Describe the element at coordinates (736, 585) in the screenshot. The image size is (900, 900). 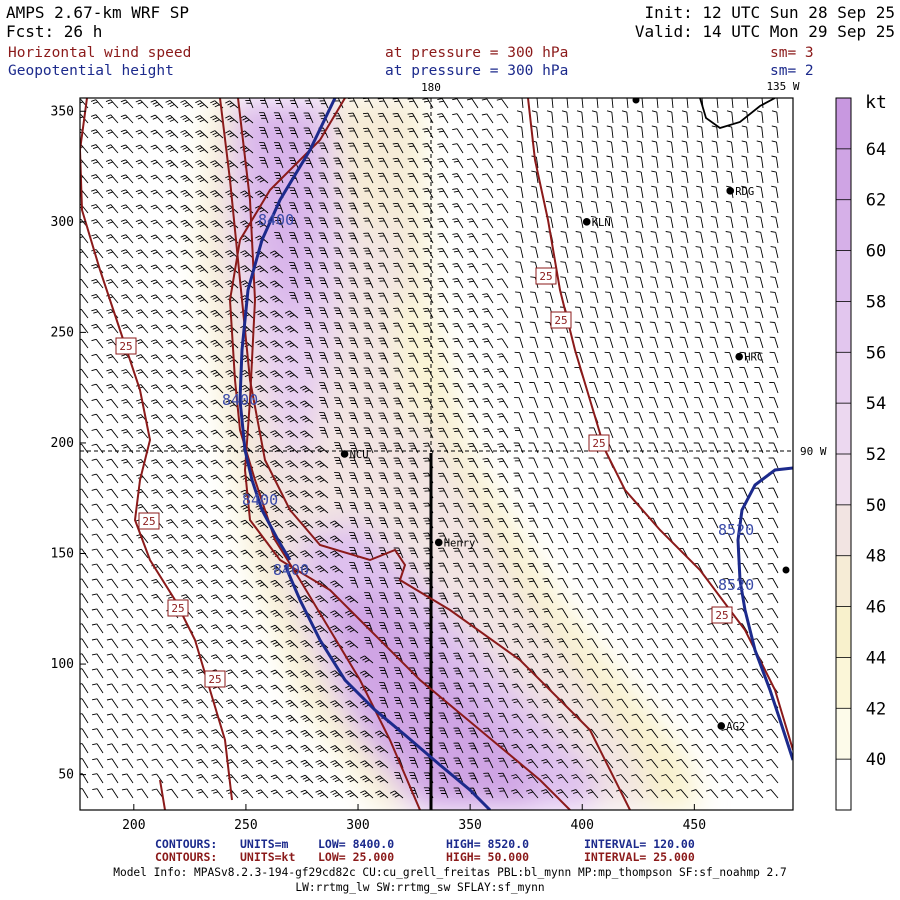
I see `height-label: 8520` at that location.